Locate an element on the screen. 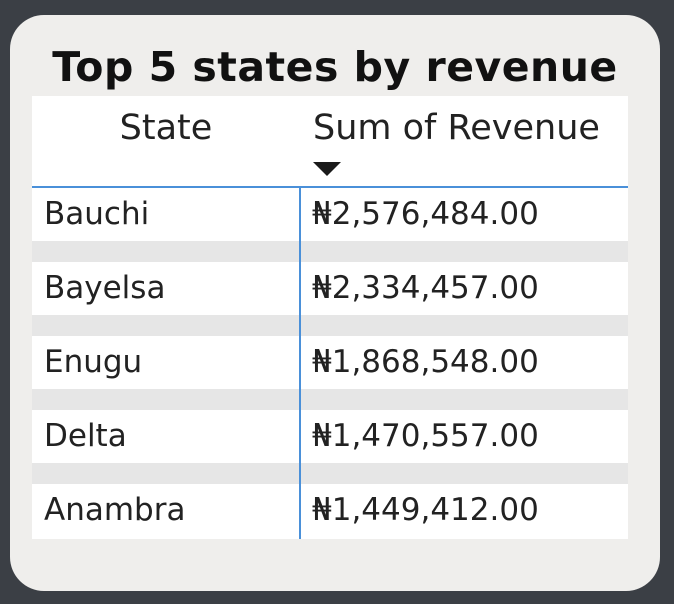 The width and height of the screenshot is (674, 604). cell-revenue: ₦2,334,457.00 is located at coordinates (425, 288).